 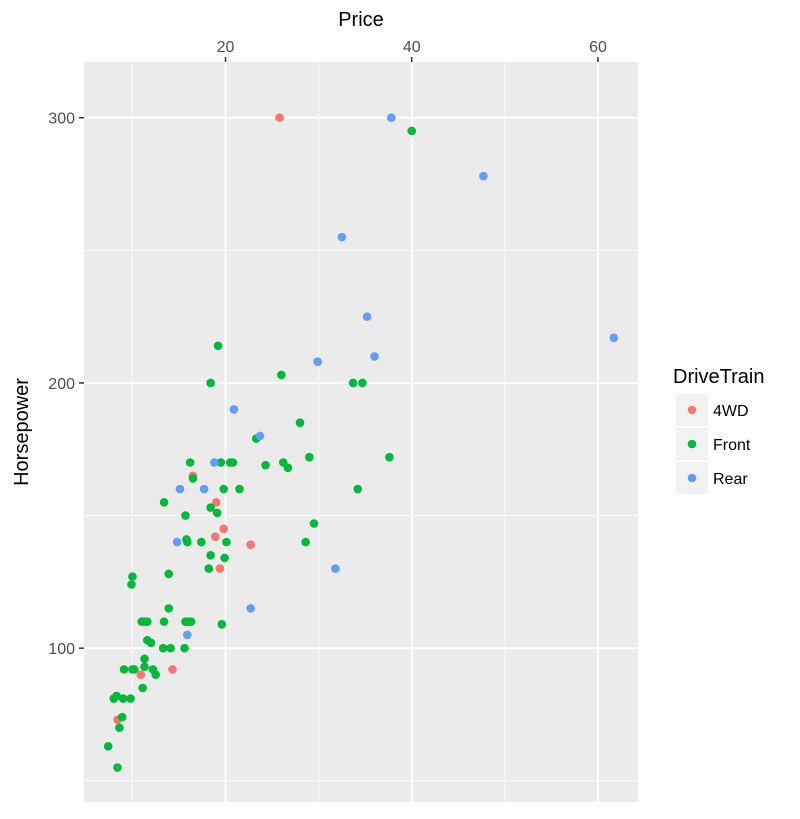 I want to click on legend-title: DriveTrain, so click(x=719, y=377).